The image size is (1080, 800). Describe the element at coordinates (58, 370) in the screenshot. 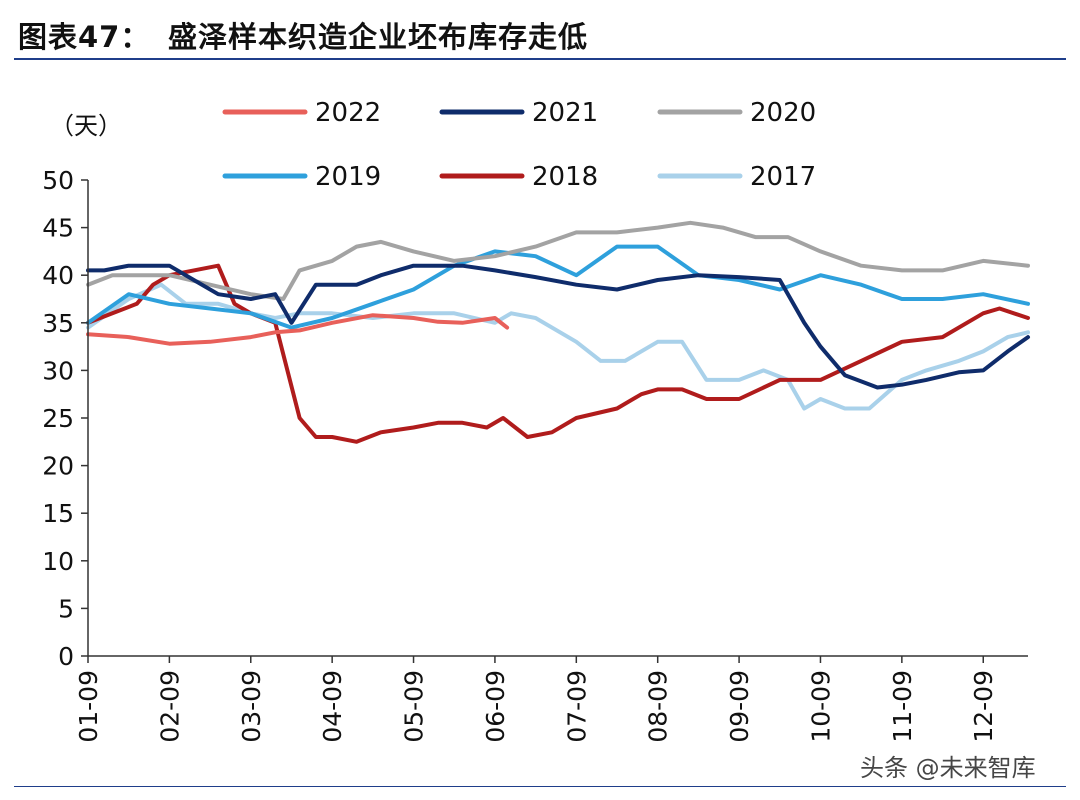

I see `y-tick-label: 30` at that location.